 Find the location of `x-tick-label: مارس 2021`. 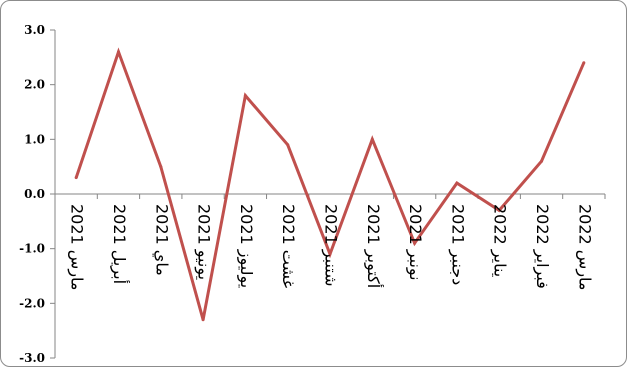

x-tick-label: مارس 2021 is located at coordinates (77, 247).